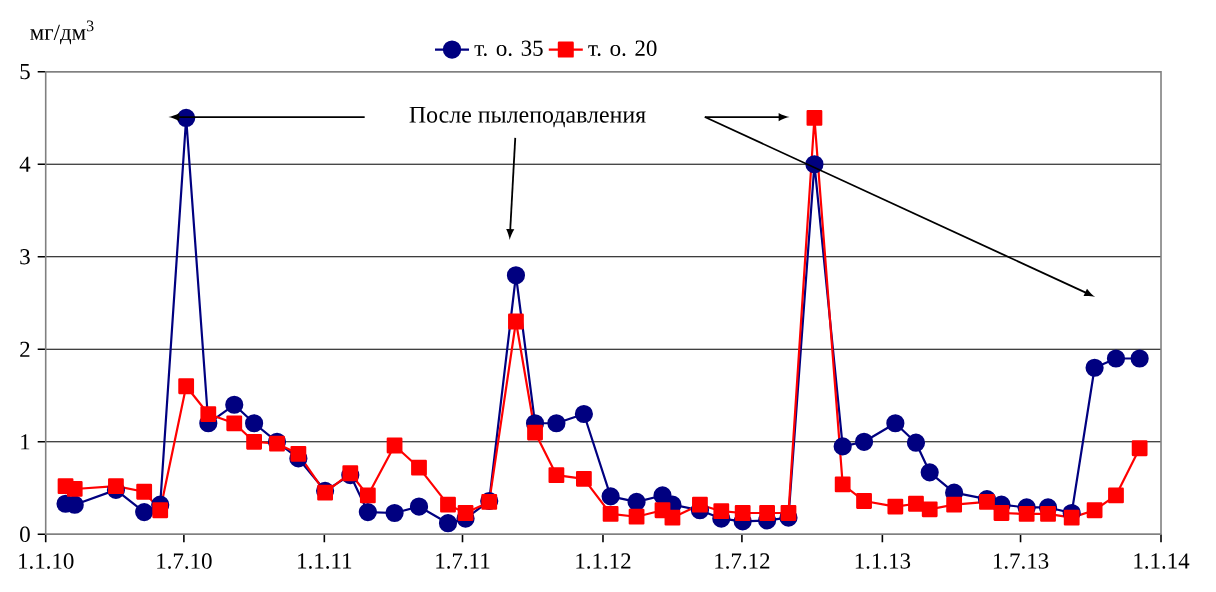 This screenshot has height=592, width=1216. Describe the element at coordinates (463, 561) in the screenshot. I see `x-tick-label: 1.7.11` at that location.